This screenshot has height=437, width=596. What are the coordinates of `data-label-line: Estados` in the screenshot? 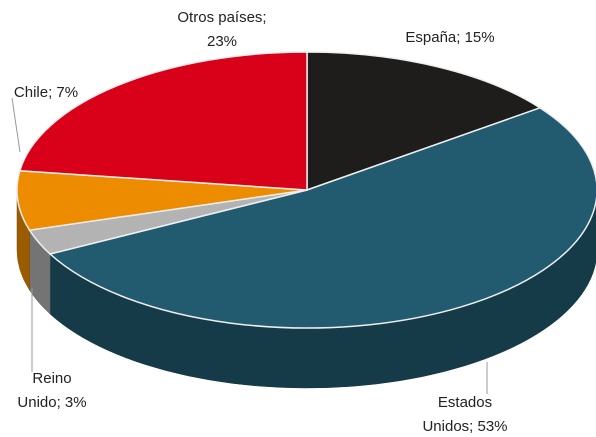 It's located at (465, 402).